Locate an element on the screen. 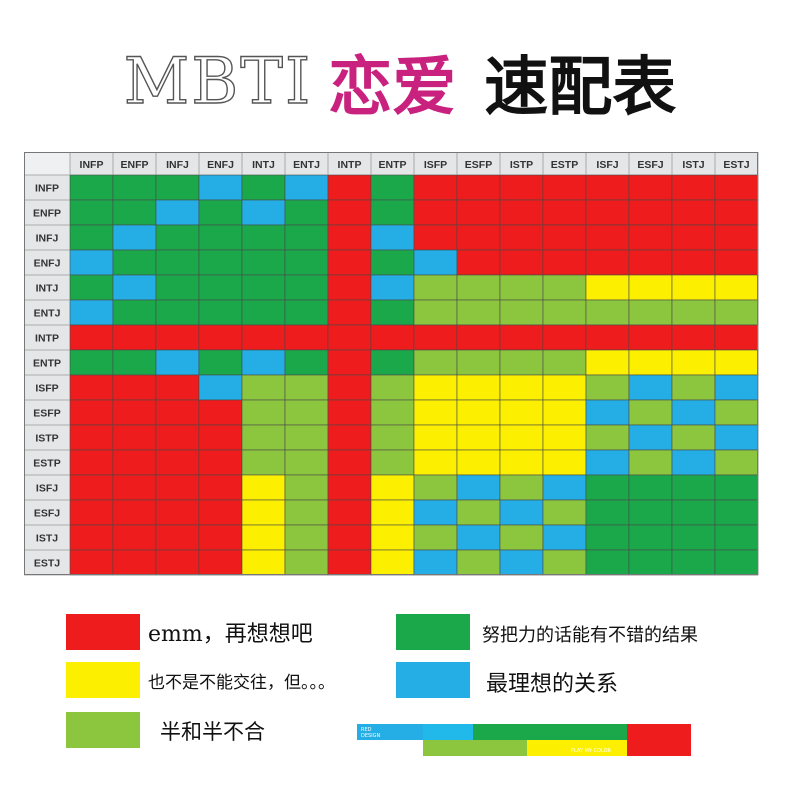 The height and width of the screenshot is (789, 800). cell-esfj-intp is located at coordinates (349, 512).